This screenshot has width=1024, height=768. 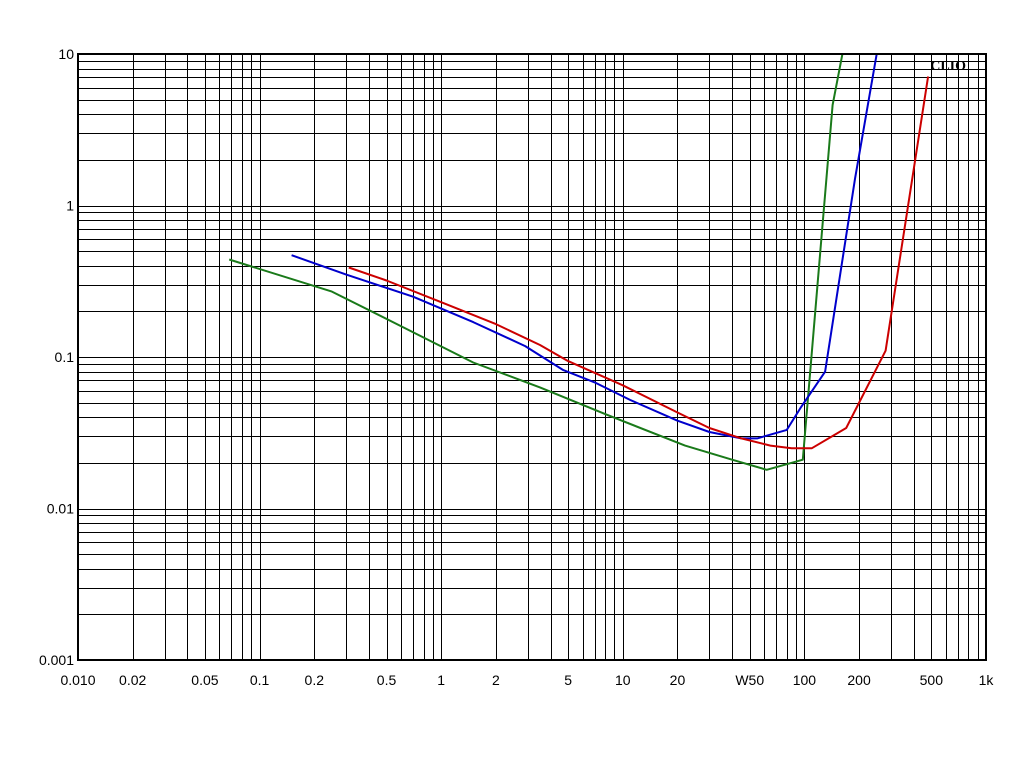 I want to click on x-tick-label: 0.05, so click(x=204, y=680).